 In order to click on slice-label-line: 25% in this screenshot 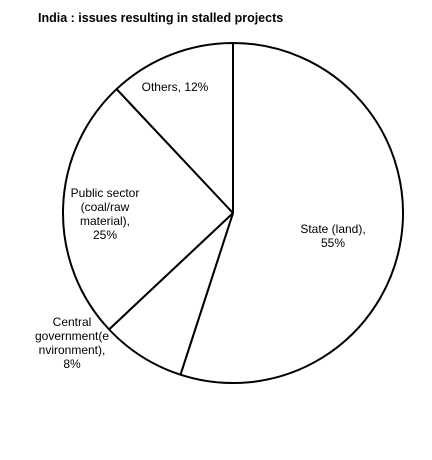, I will do `click(105, 235)`.